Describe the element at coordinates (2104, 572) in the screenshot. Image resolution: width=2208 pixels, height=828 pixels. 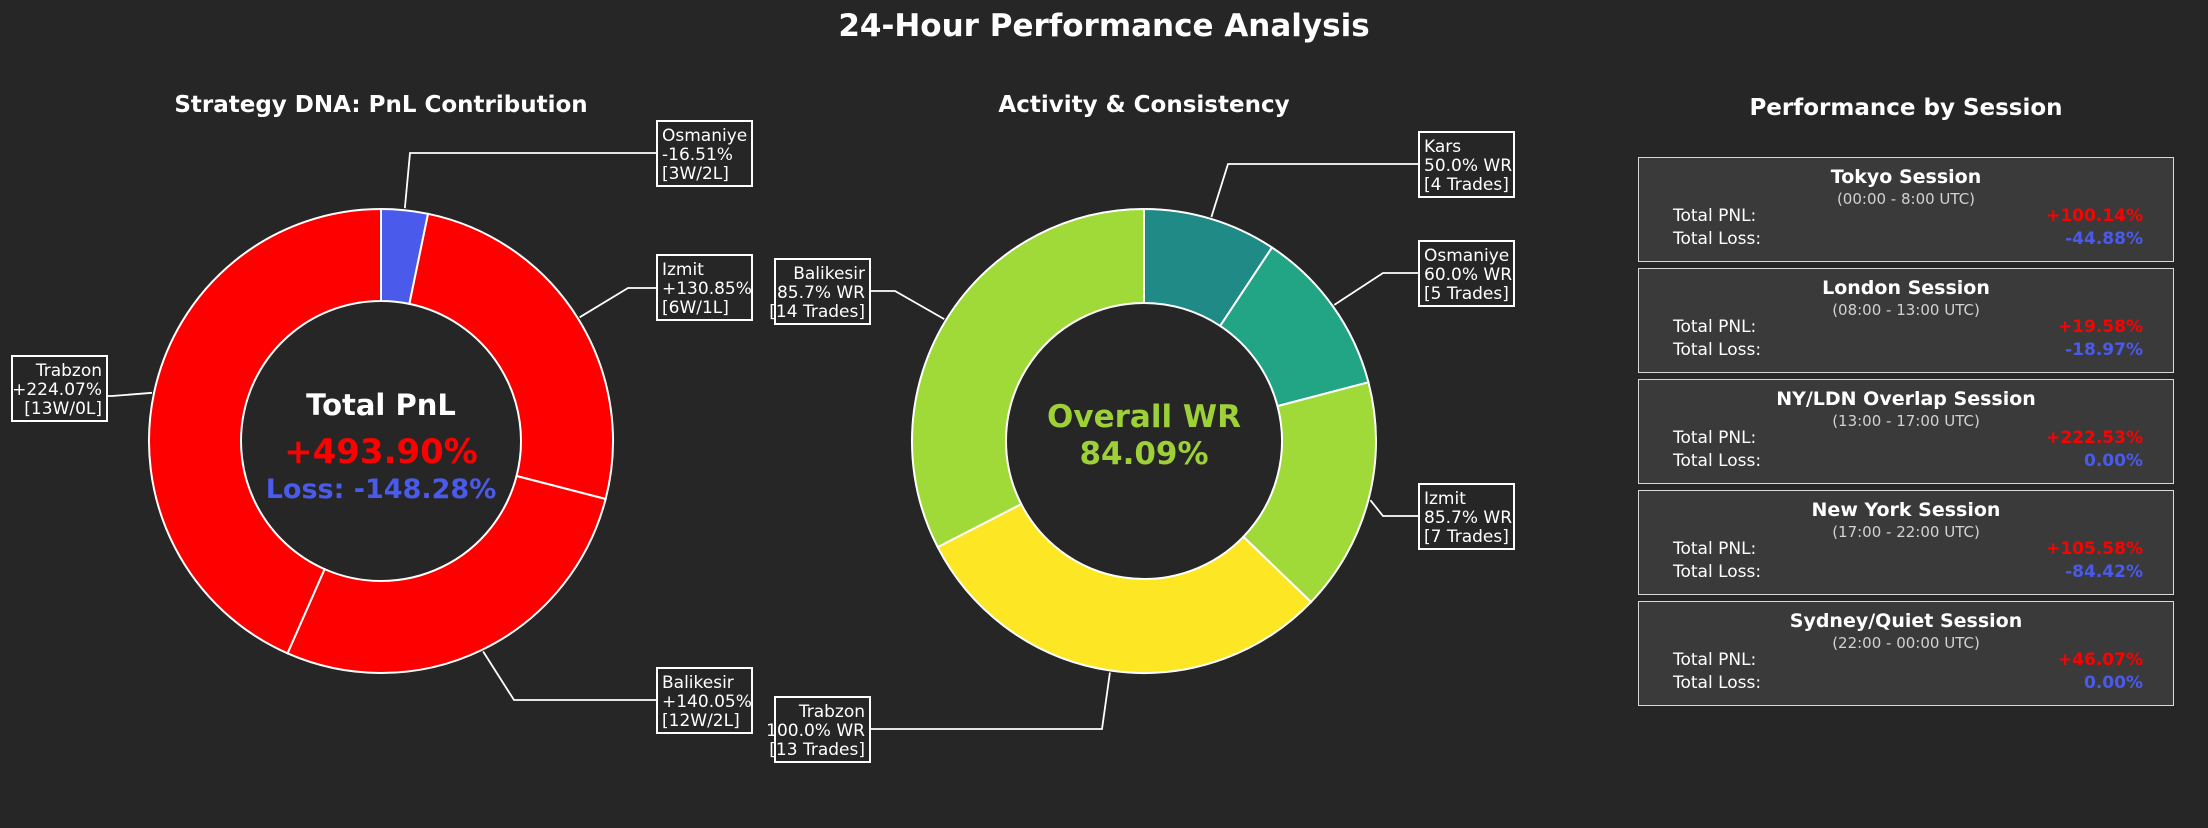
I see `session-loss-value: -84.42%` at that location.